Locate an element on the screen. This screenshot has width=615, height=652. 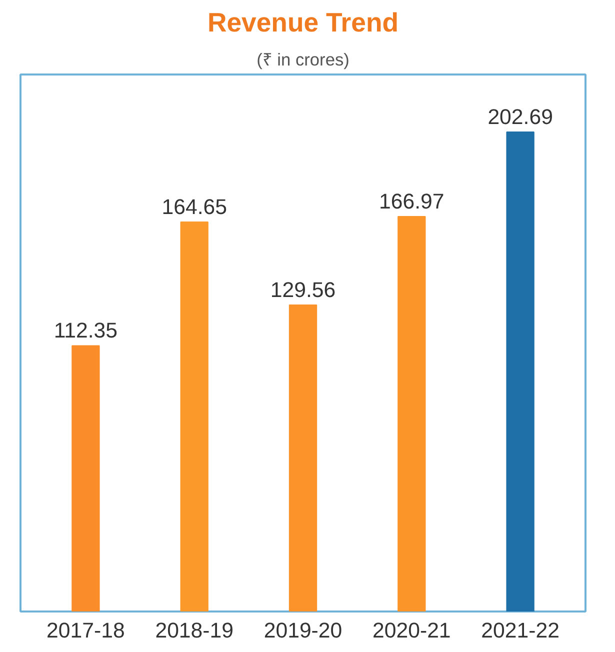
x-tick-label: 2021-22 is located at coordinates (520, 630).